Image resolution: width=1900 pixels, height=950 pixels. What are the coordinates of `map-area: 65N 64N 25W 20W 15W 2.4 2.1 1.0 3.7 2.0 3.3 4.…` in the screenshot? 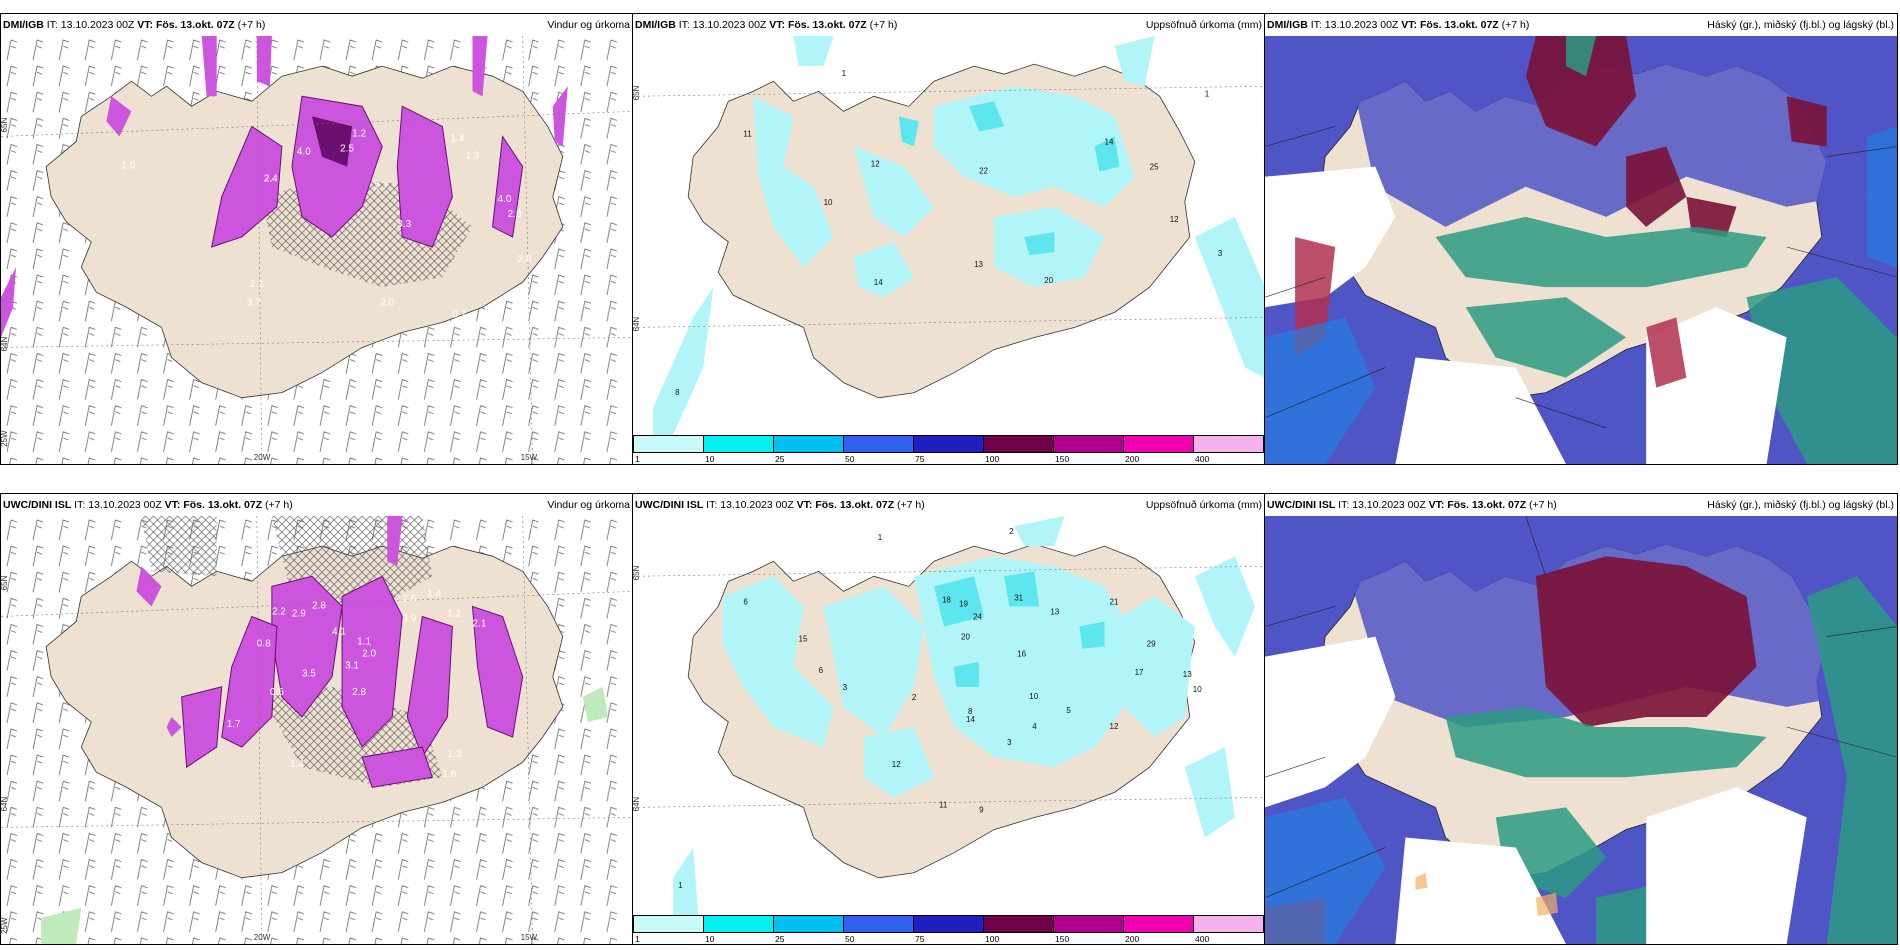 It's located at (317, 250).